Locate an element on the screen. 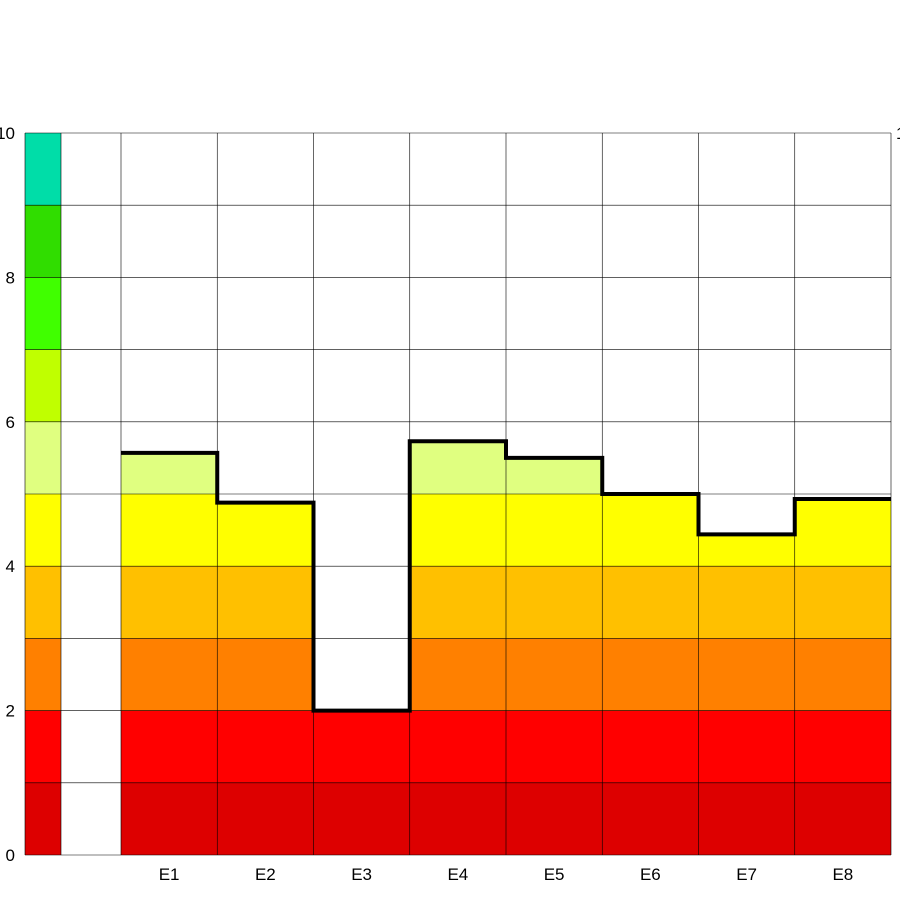 This screenshot has height=900, width=900. x-tick-label-E2: E2 is located at coordinates (265, 874).